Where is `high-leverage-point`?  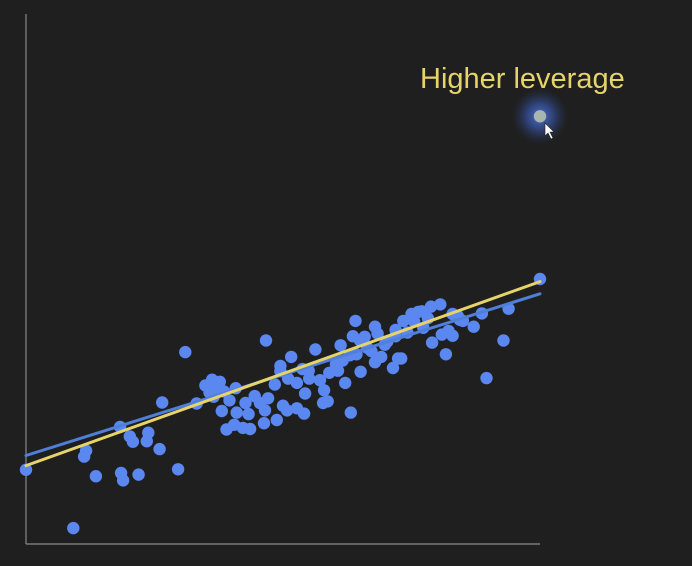
high-leverage-point is located at coordinates (540, 116).